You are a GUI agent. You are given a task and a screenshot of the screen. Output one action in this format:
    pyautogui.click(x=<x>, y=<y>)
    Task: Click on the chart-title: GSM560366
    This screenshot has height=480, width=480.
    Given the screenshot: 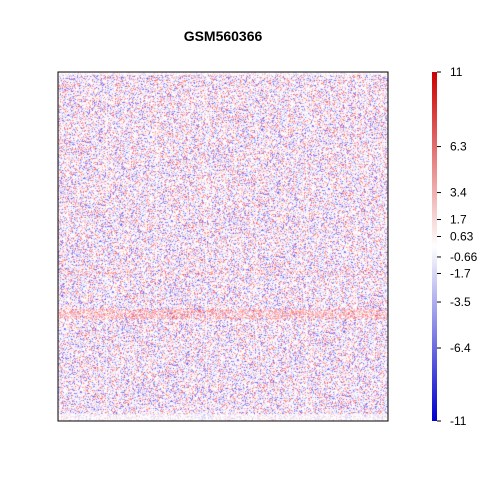 What is the action you would take?
    pyautogui.click(x=223, y=36)
    